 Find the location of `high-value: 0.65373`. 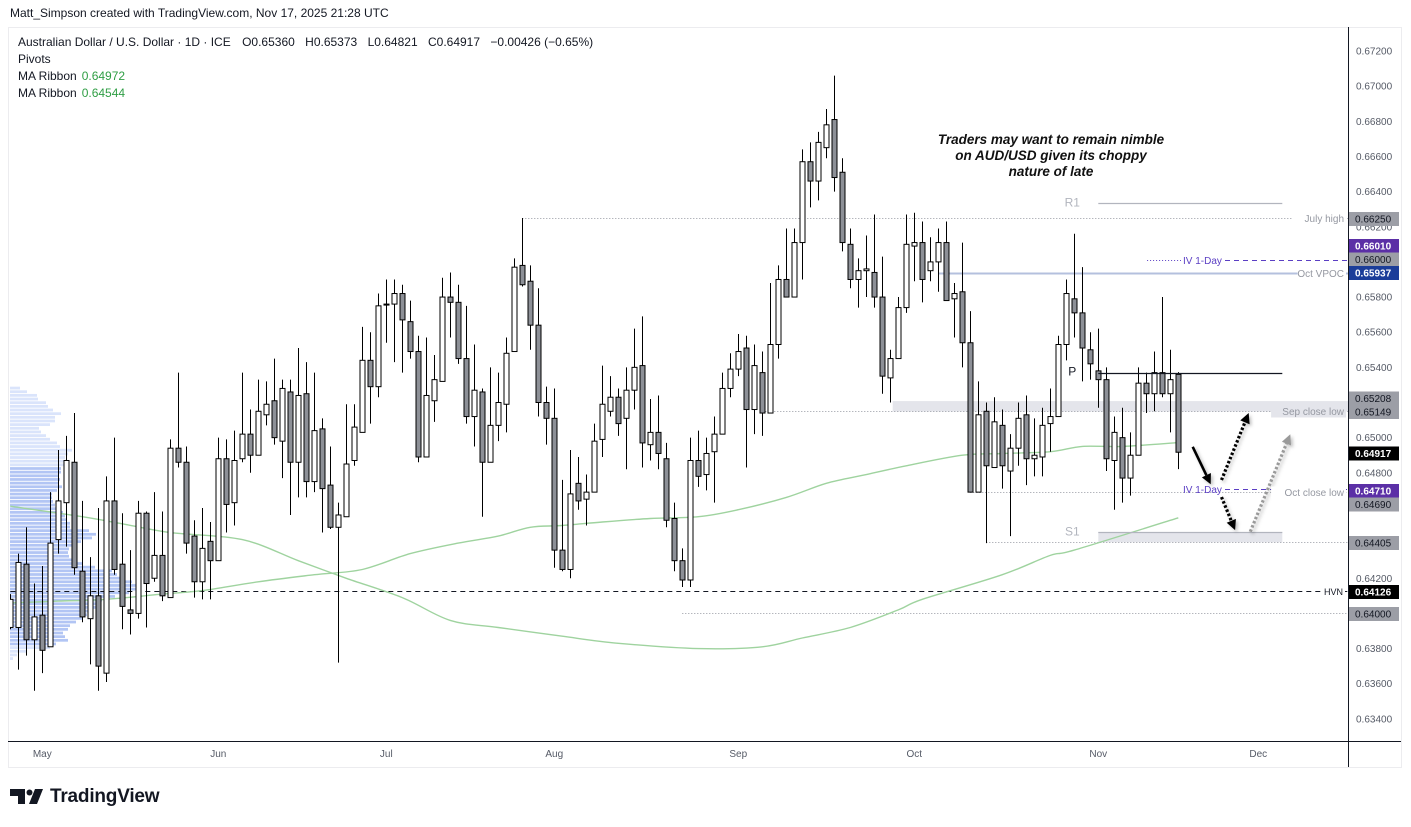

high-value: 0.65373 is located at coordinates (335, 42).